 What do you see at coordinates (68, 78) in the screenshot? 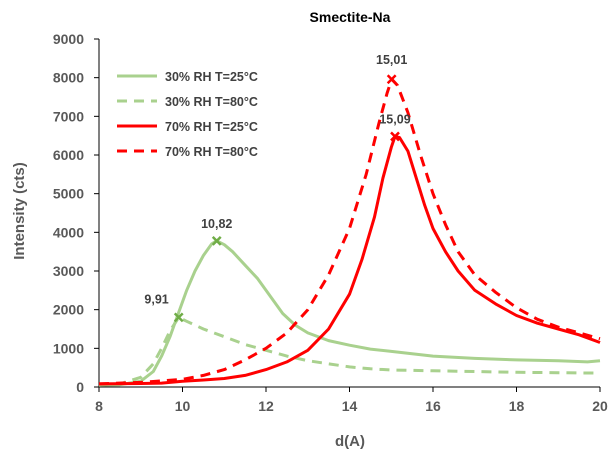
I see `y-tick-label: 8000` at bounding box center [68, 78].